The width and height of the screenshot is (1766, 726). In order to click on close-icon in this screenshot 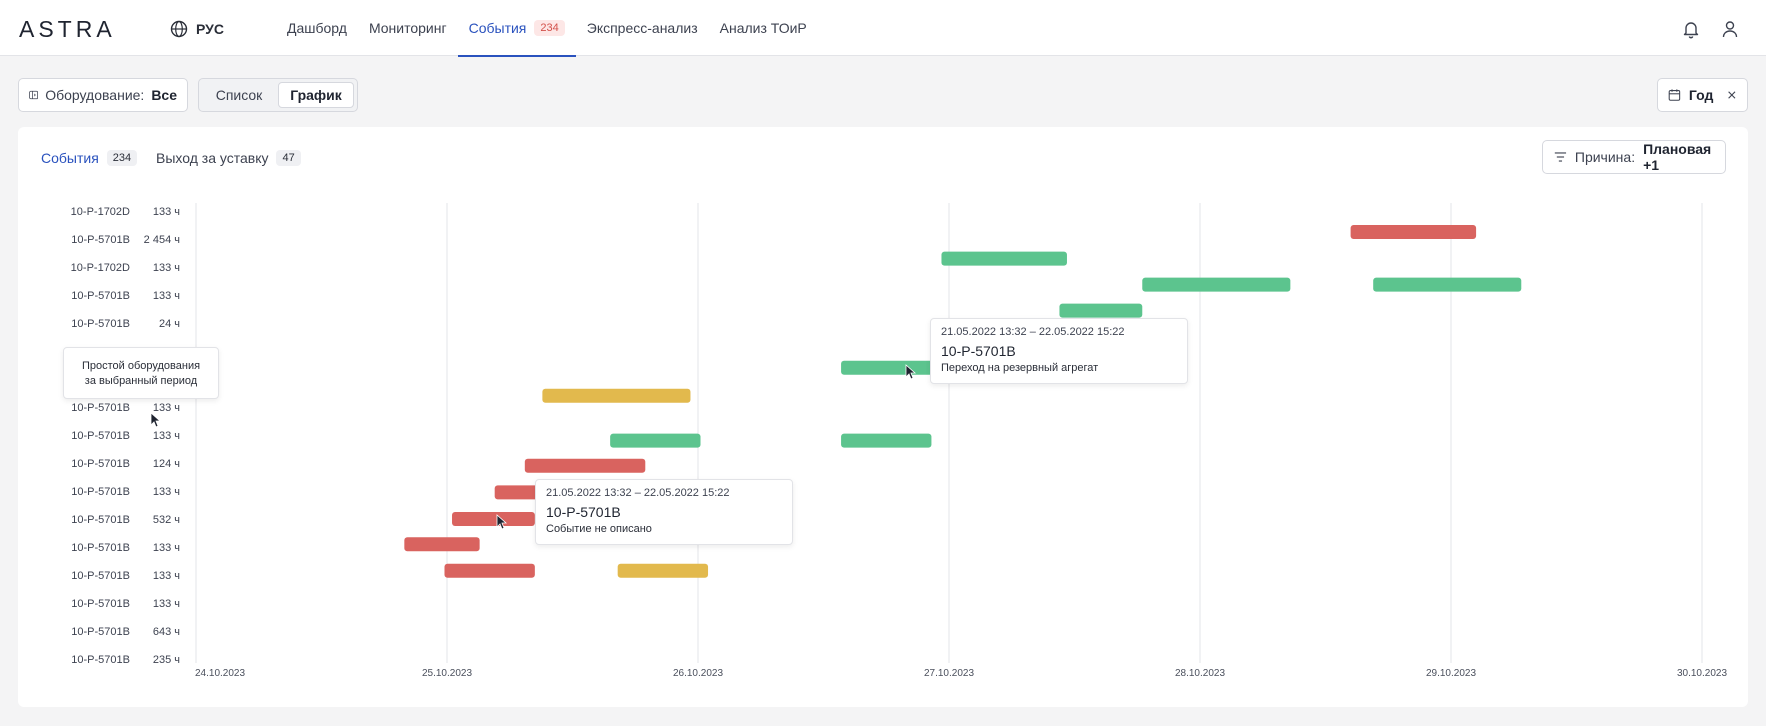, I will do `click(1732, 95)`.